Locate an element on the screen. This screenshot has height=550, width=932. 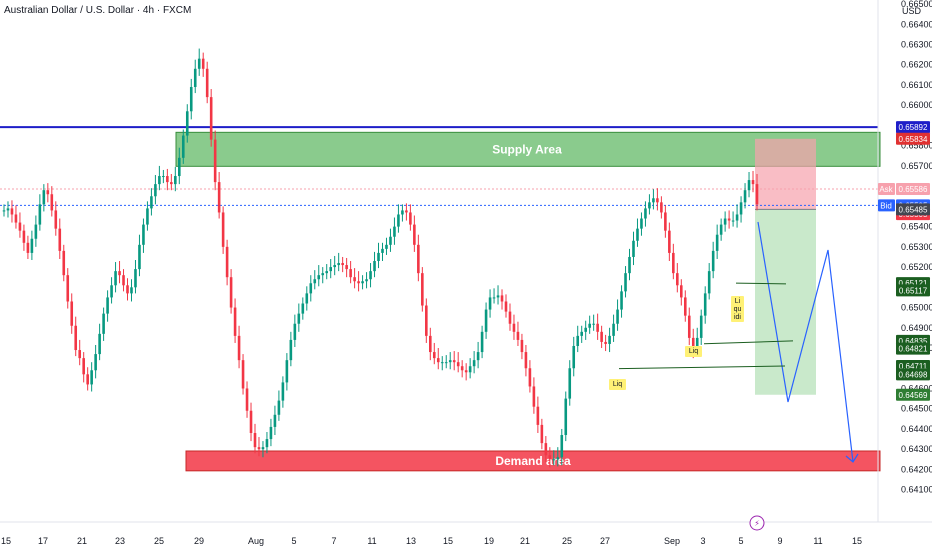
projection-path is located at coordinates (805, 342).